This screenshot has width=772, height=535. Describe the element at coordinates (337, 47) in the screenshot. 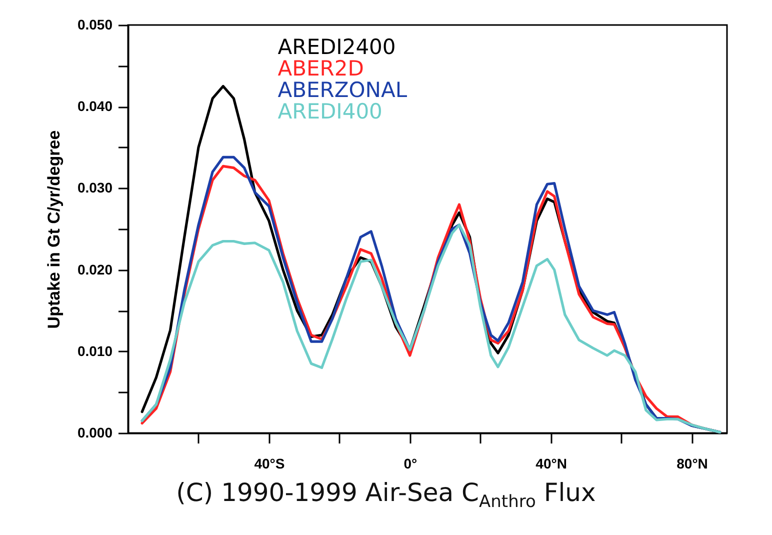

I see `text: AREDI2400` at that location.